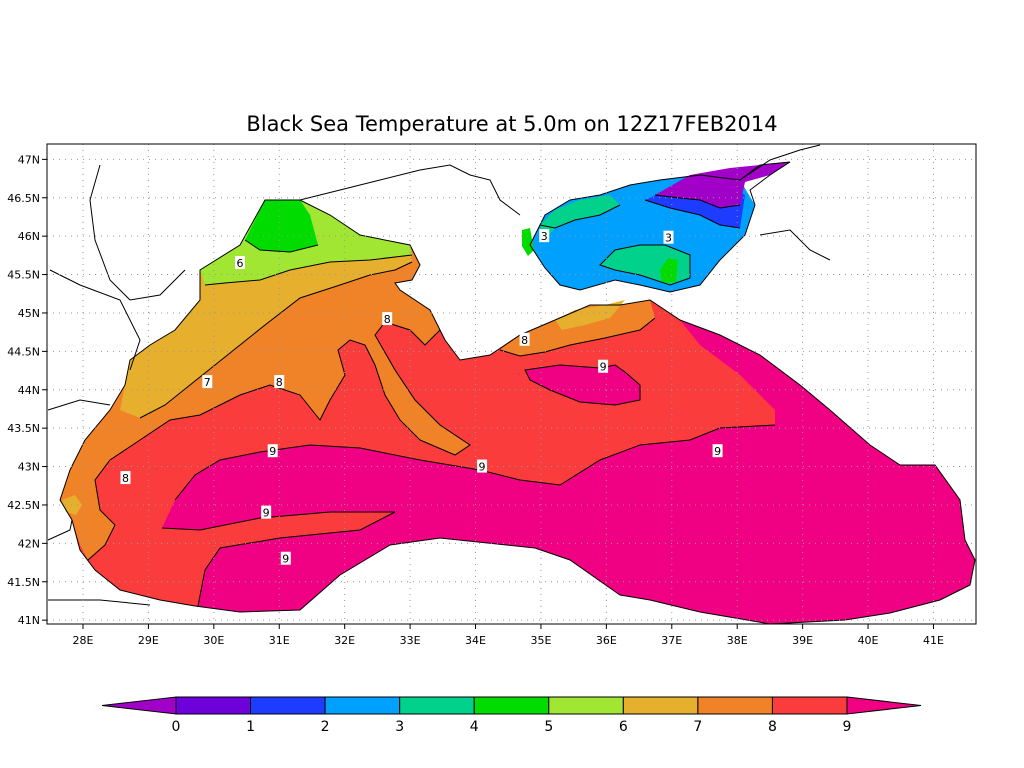 The height and width of the screenshot is (768, 1024). Describe the element at coordinates (847, 727) in the screenshot. I see `colorbar-tick-label: 9` at that location.